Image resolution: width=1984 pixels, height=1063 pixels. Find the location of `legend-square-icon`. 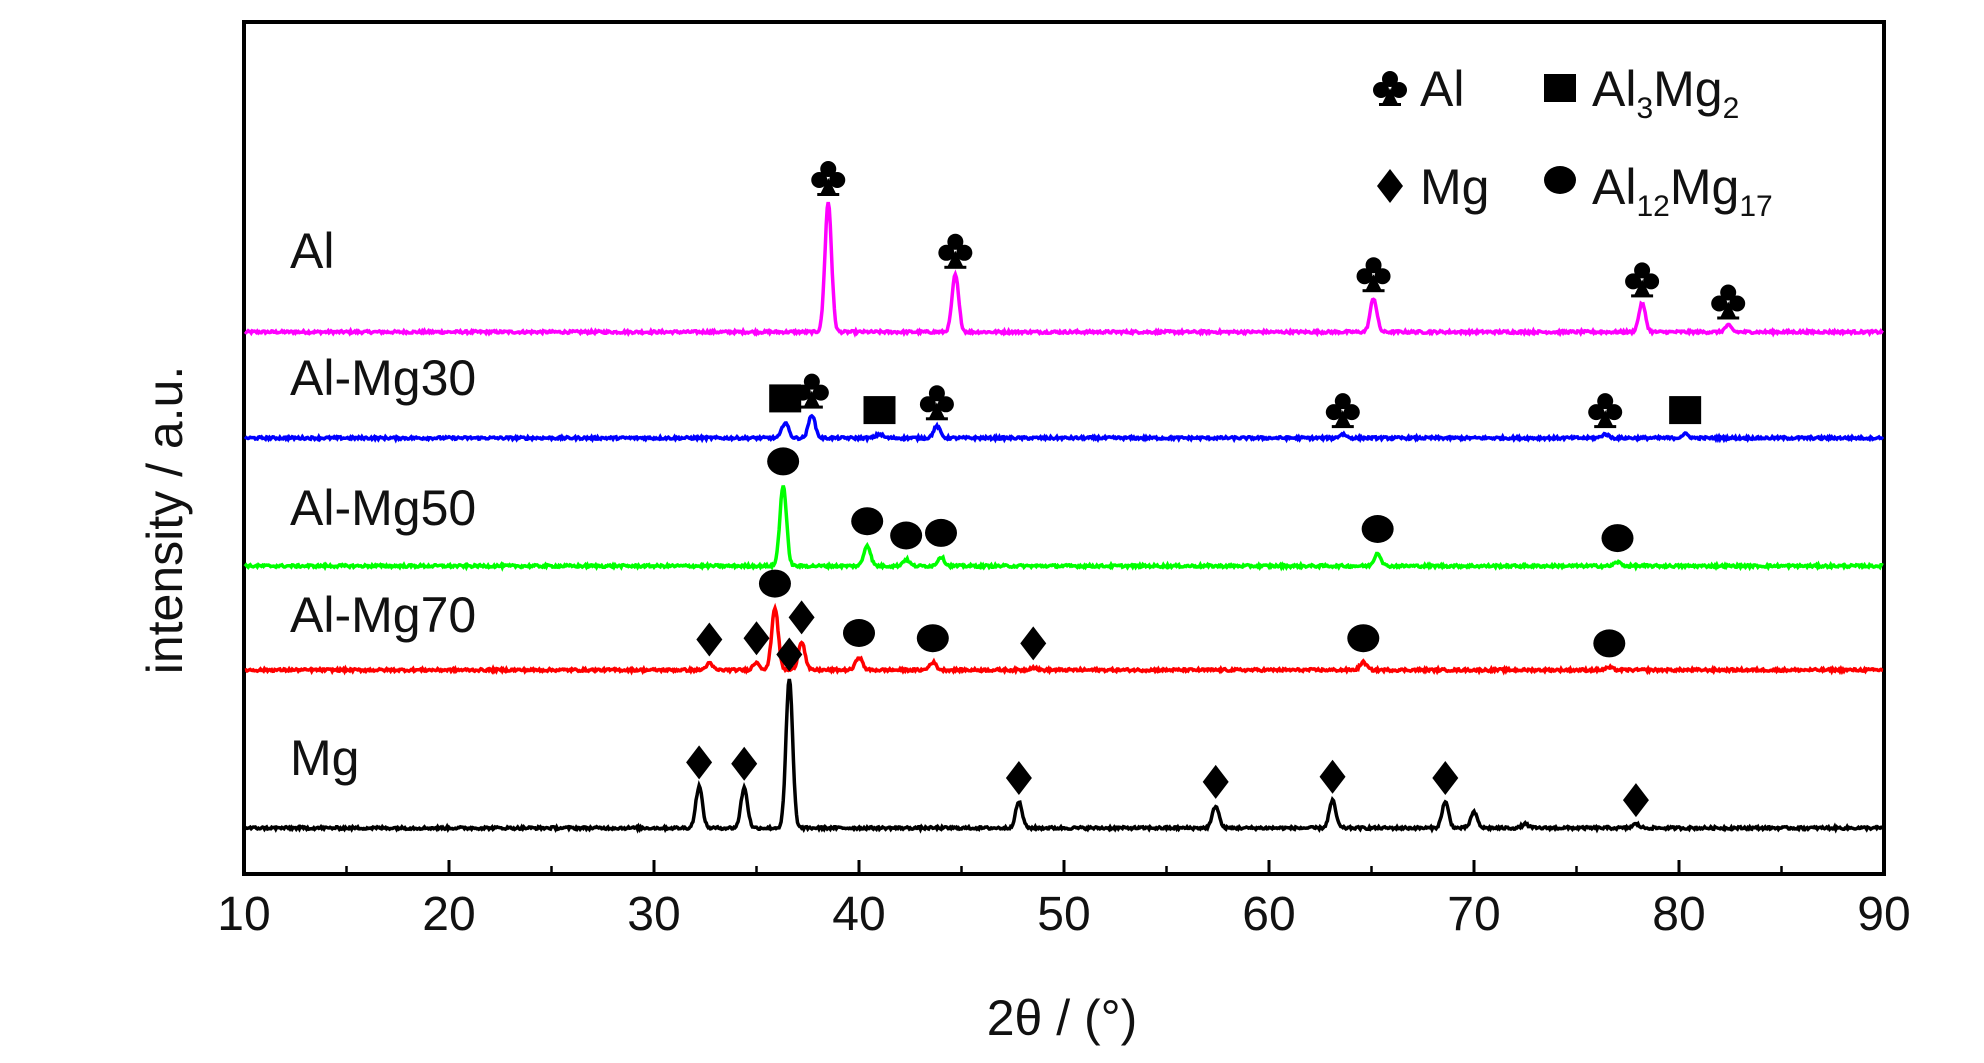

legend-square-icon is located at coordinates (1560, 88).